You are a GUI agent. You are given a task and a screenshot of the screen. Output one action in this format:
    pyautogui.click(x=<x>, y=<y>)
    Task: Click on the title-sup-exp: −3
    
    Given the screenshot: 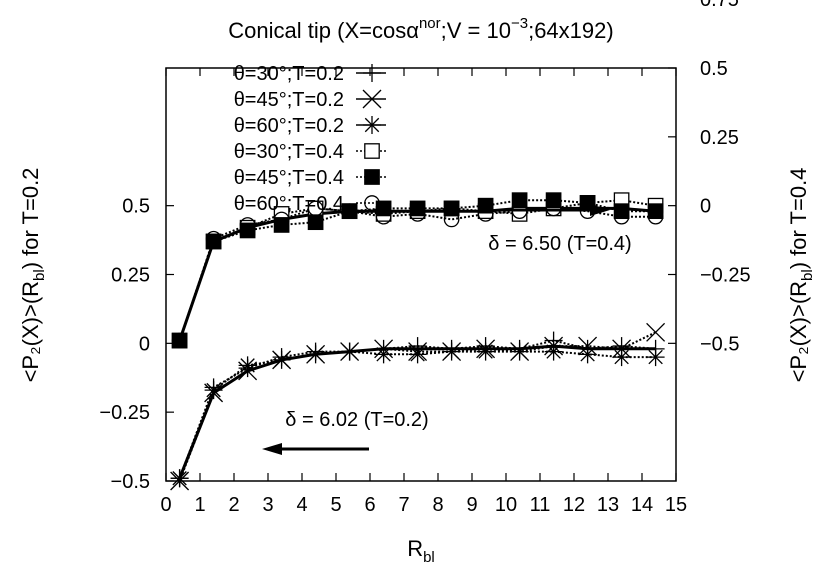 What is the action you would take?
    pyautogui.click(x=519, y=23)
    